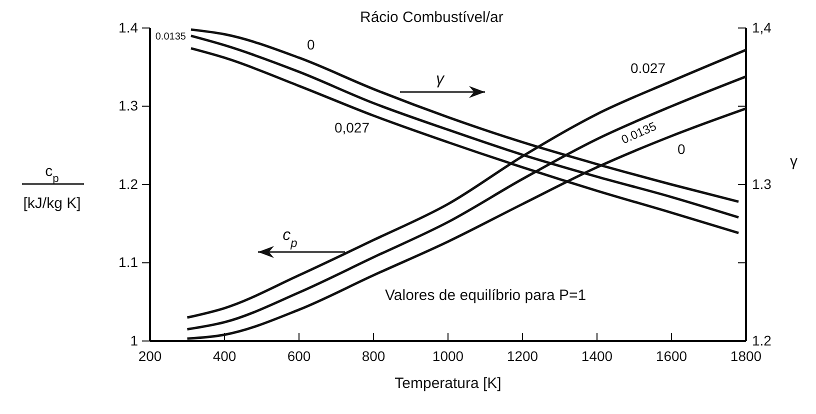 Image resolution: width=816 pixels, height=414 pixels. What do you see at coordinates (448, 356) in the screenshot?
I see `x-tick-label: 1000` at bounding box center [448, 356].